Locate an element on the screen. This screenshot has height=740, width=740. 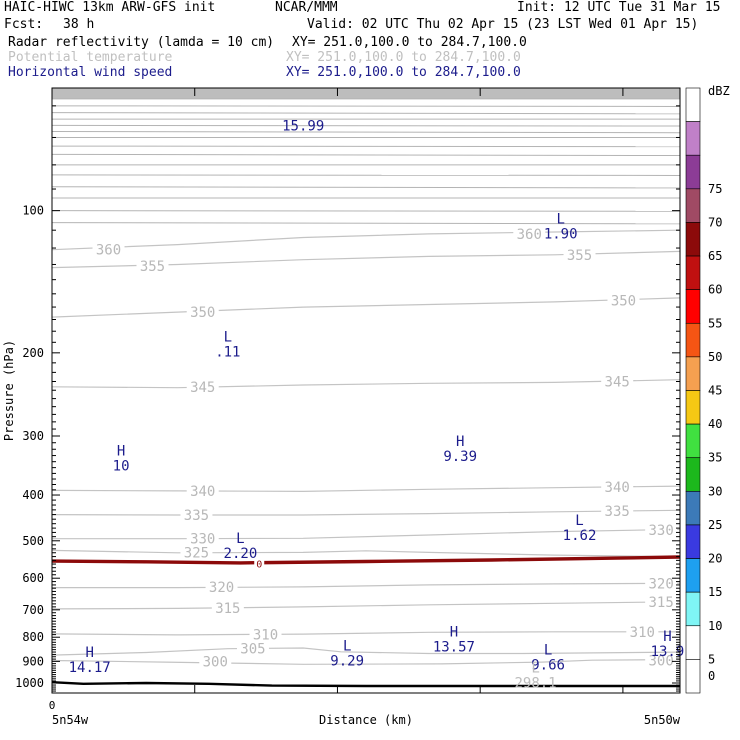
colorbar-label: 0 is located at coordinates (711, 676).